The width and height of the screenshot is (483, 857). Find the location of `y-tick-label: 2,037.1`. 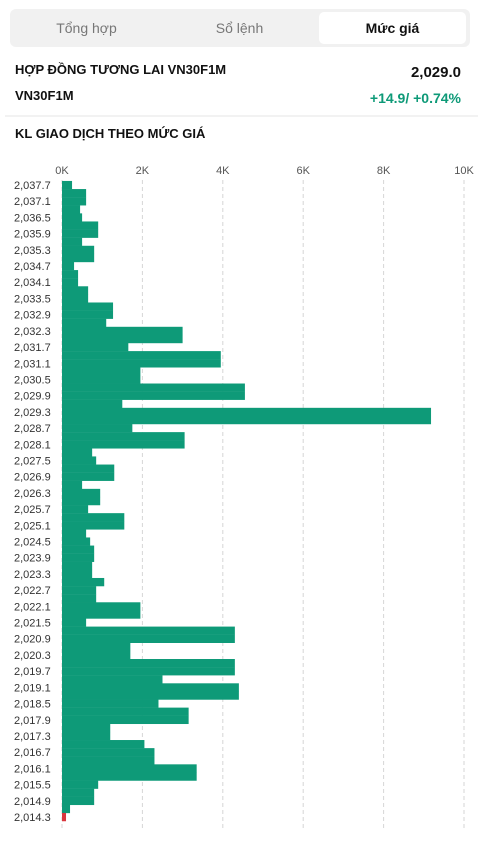

y-tick-label: 2,037.1 is located at coordinates (32, 202).